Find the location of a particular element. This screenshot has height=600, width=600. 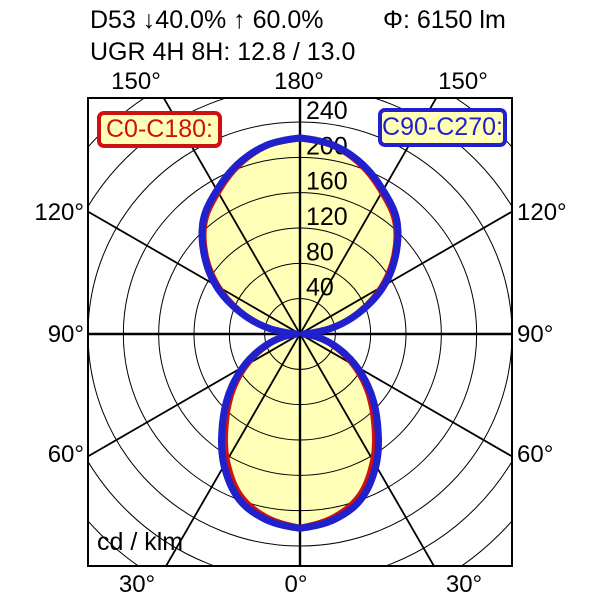

legend-c90-c270-label: C90-C270: is located at coordinates (442, 127).